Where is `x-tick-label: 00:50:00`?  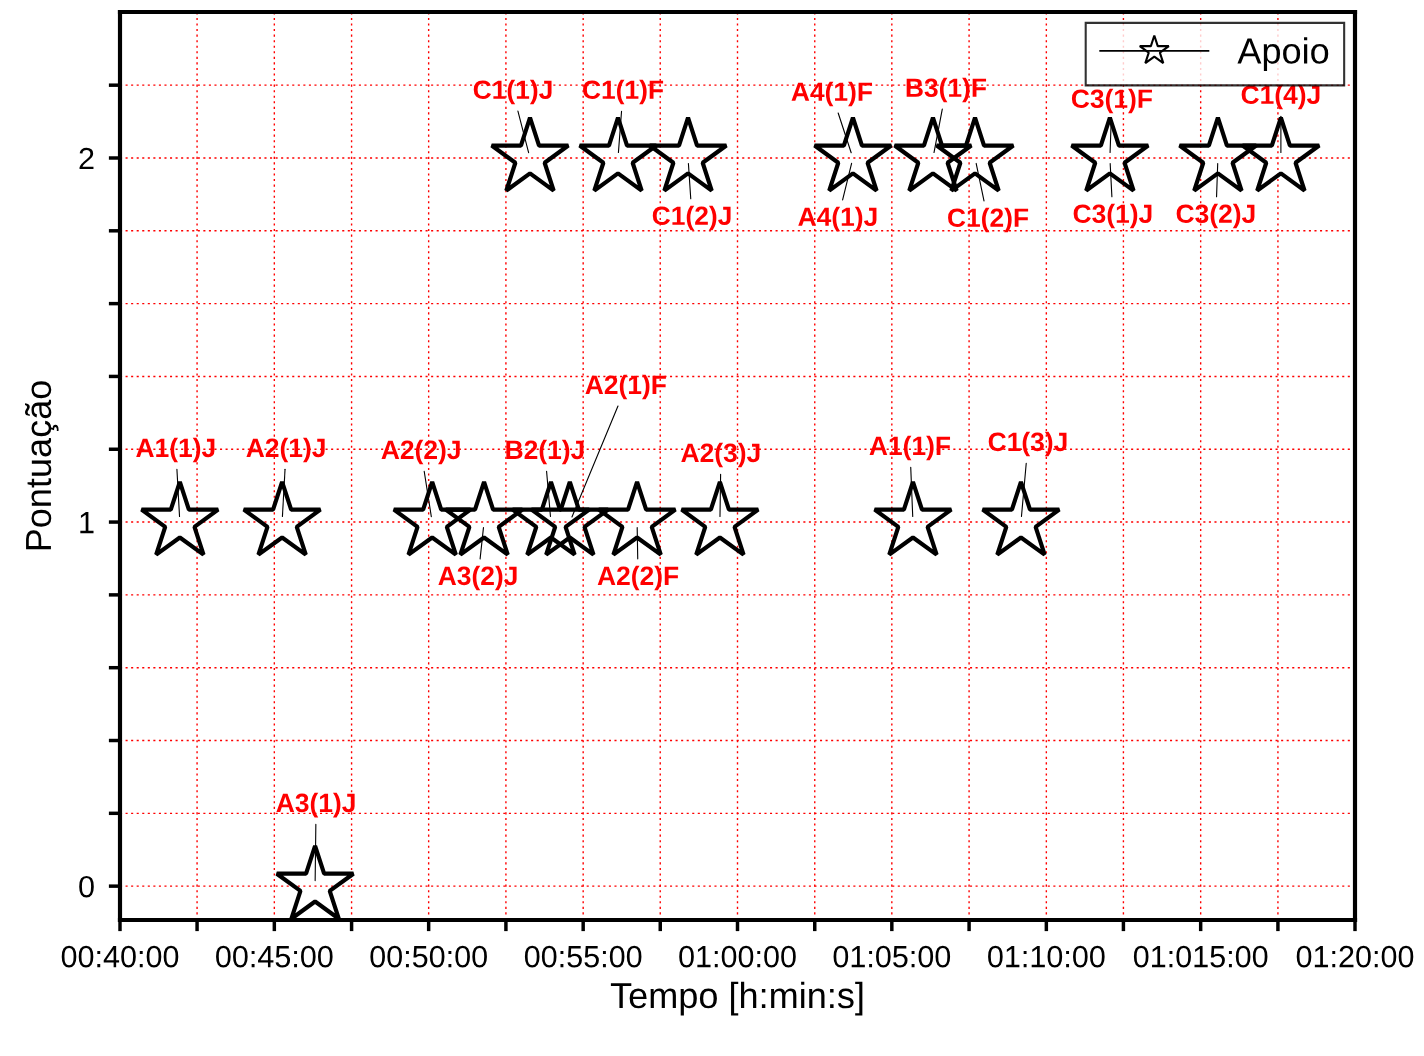 x-tick-label: 00:50:00 is located at coordinates (428, 956).